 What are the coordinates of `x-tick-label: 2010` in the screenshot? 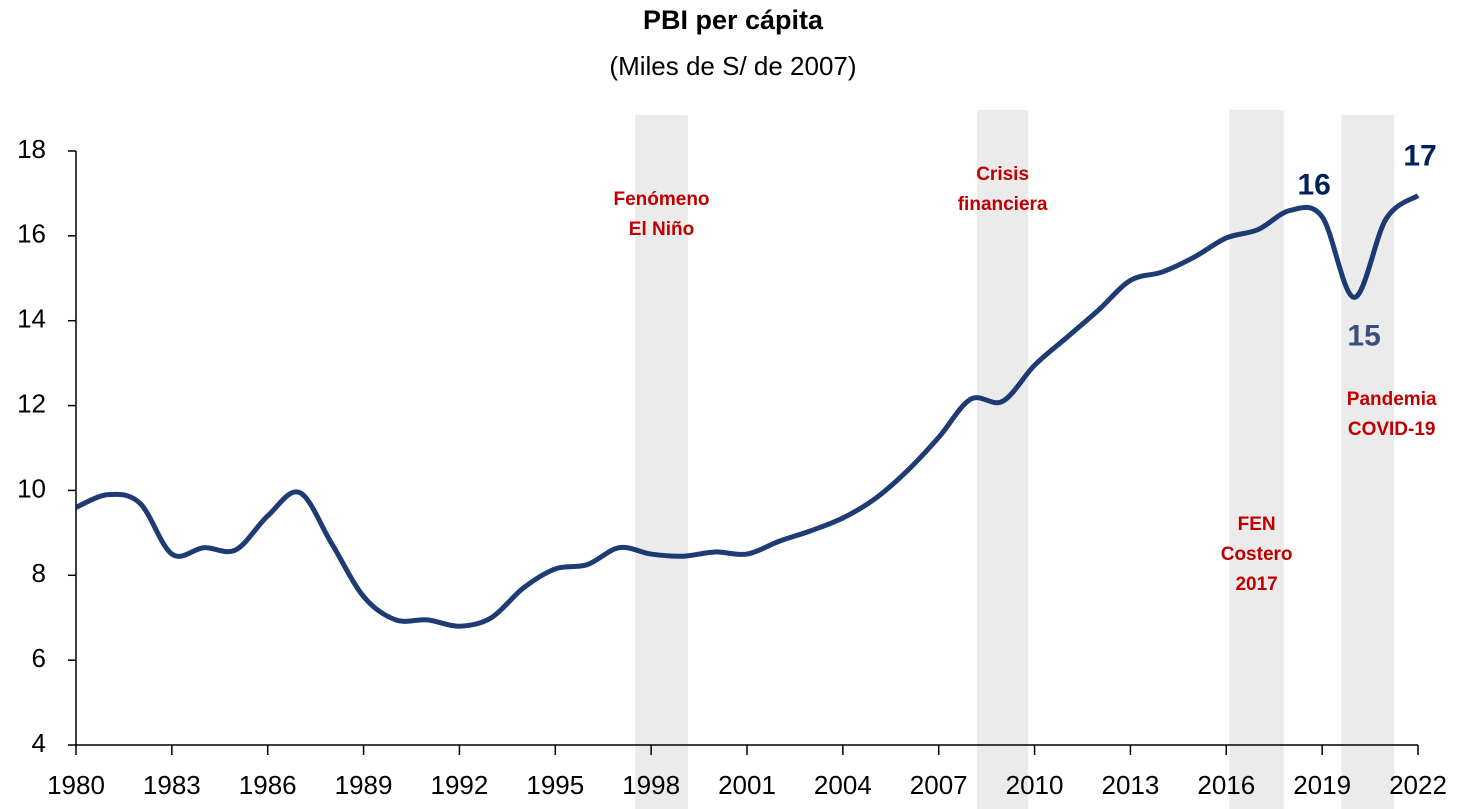 It's located at (1035, 785).